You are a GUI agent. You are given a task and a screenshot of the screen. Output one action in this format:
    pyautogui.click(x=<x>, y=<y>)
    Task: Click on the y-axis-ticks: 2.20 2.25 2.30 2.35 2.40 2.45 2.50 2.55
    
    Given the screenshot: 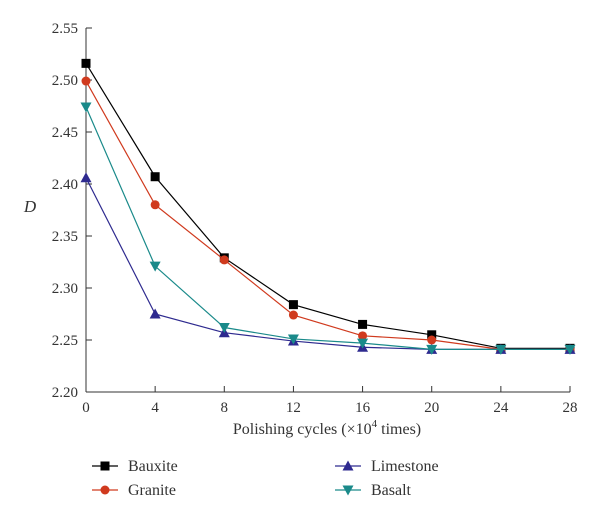 What is the action you would take?
    pyautogui.click(x=72, y=211)
    